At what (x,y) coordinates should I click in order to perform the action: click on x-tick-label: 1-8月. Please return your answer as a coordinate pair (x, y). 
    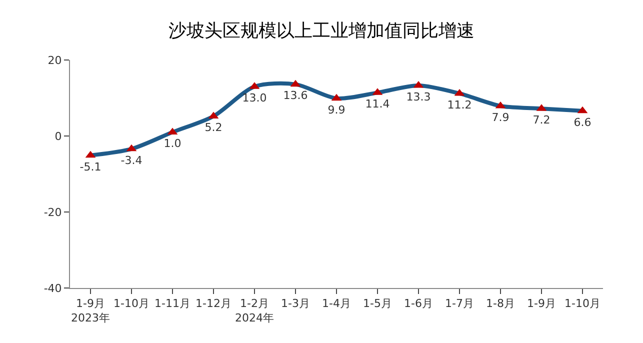
    Looking at the image, I should click on (500, 303).